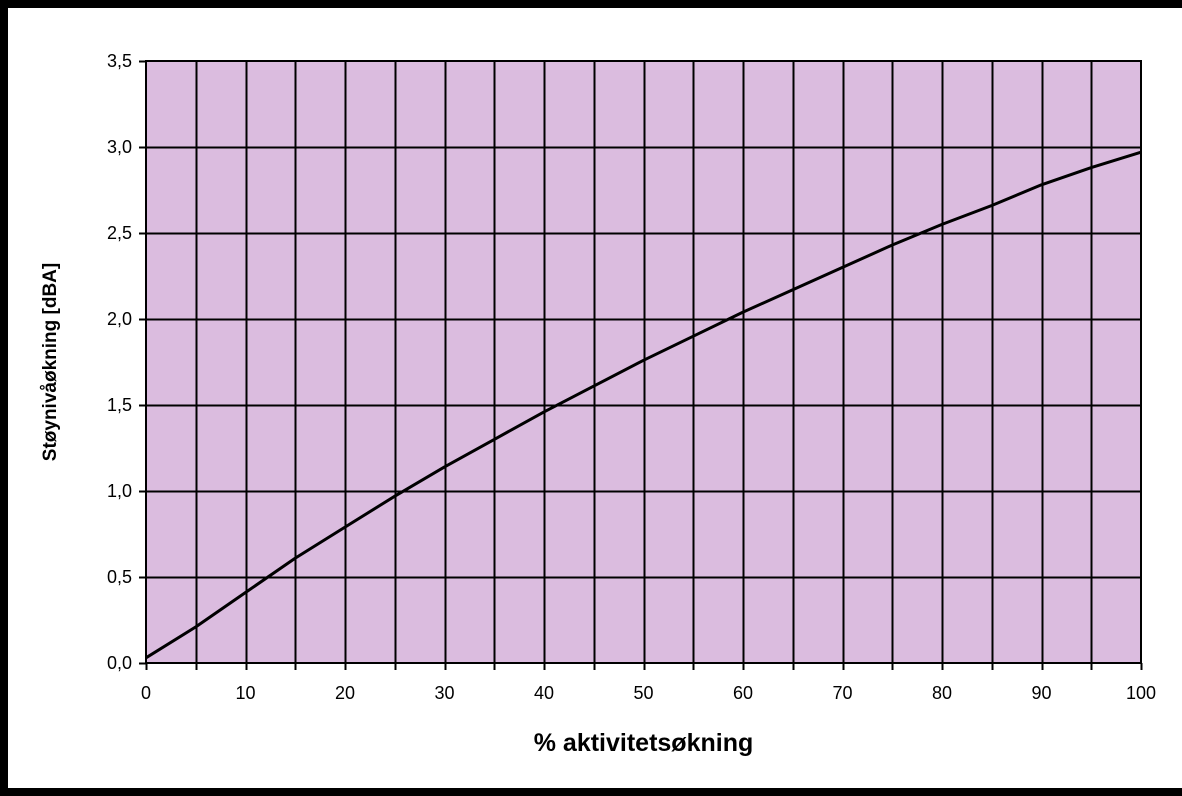 The height and width of the screenshot is (796, 1182). I want to click on x-tick-label: 0, so click(146, 693).